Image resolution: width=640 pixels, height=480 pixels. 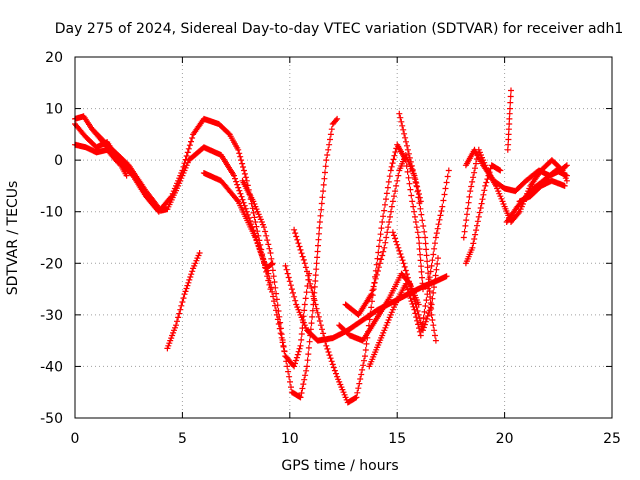 What do you see at coordinates (612, 439) in the screenshot?
I see `x-tick-label: 25` at bounding box center [612, 439].